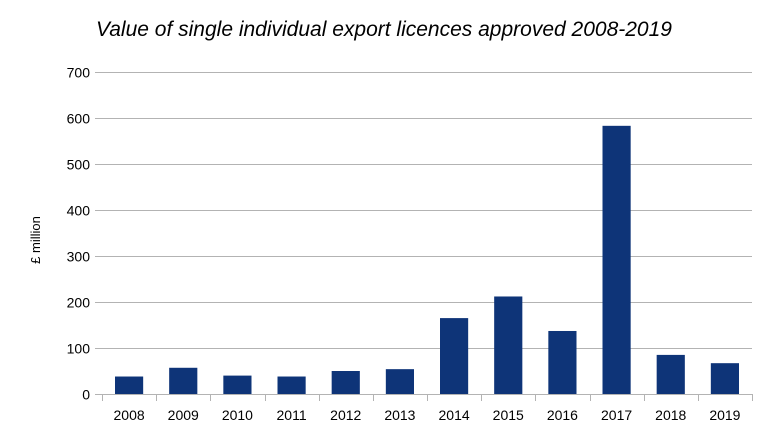 The width and height of the screenshot is (768, 433). Describe the element at coordinates (79, 303) in the screenshot. I see `y-tick-label: 200` at that location.